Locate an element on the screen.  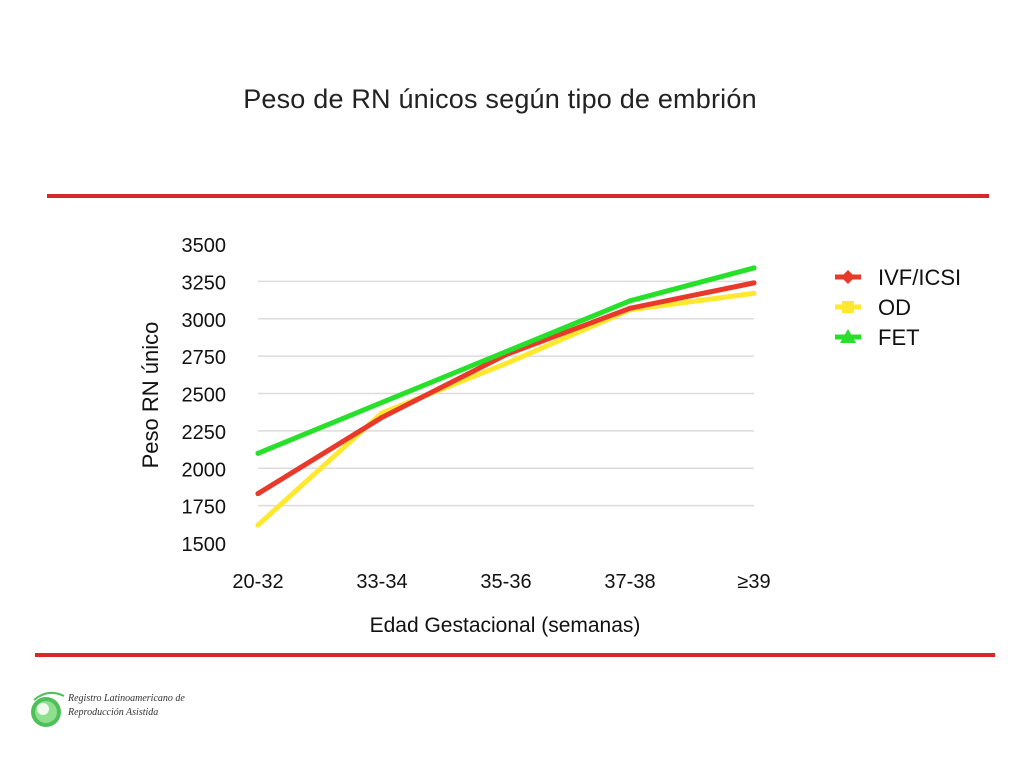
series-line-ivf-icsi is located at coordinates (506, 388).